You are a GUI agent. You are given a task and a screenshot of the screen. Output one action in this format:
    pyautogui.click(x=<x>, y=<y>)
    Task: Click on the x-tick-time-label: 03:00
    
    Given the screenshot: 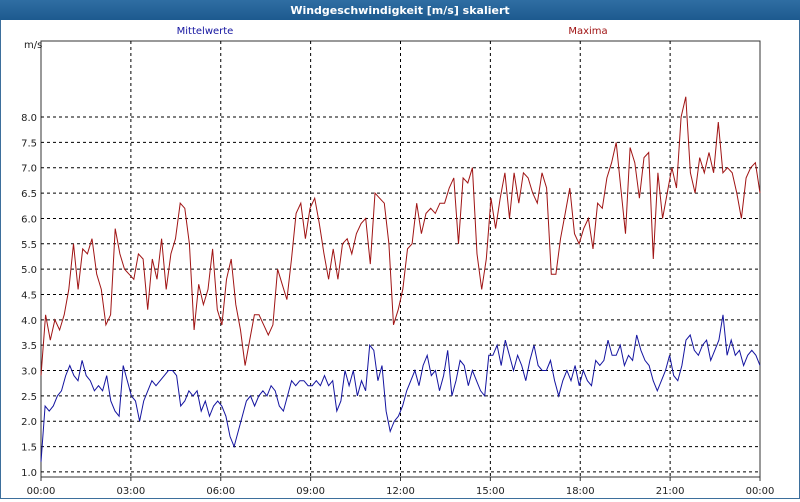 What is the action you would take?
    pyautogui.click(x=130, y=491)
    